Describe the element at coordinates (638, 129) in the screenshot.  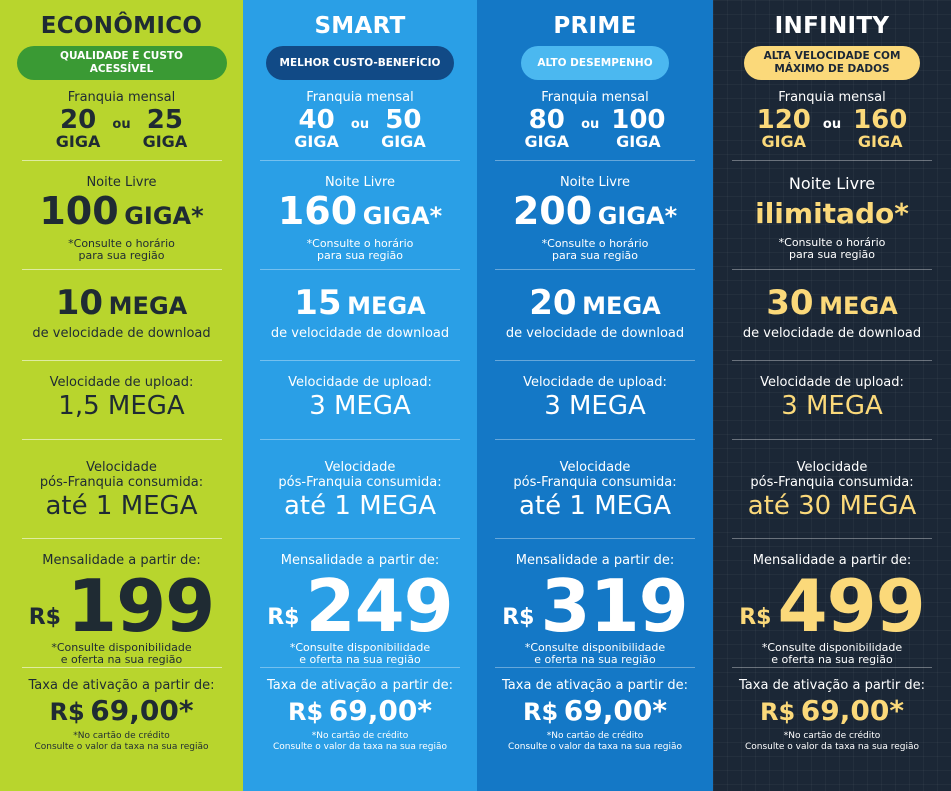
I see `franquia-option-b: 100 GIGA` at that location.